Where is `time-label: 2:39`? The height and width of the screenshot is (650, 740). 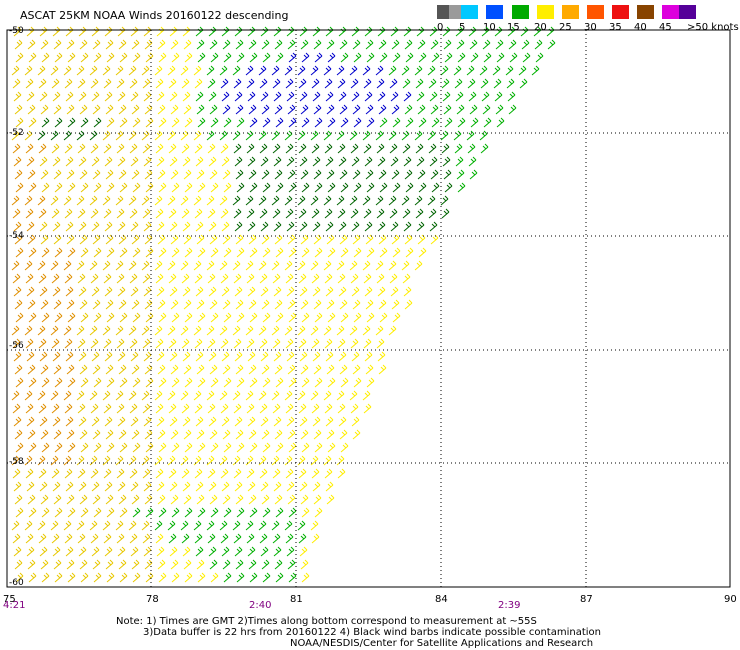
time-label: 2:39 is located at coordinates (509, 605).